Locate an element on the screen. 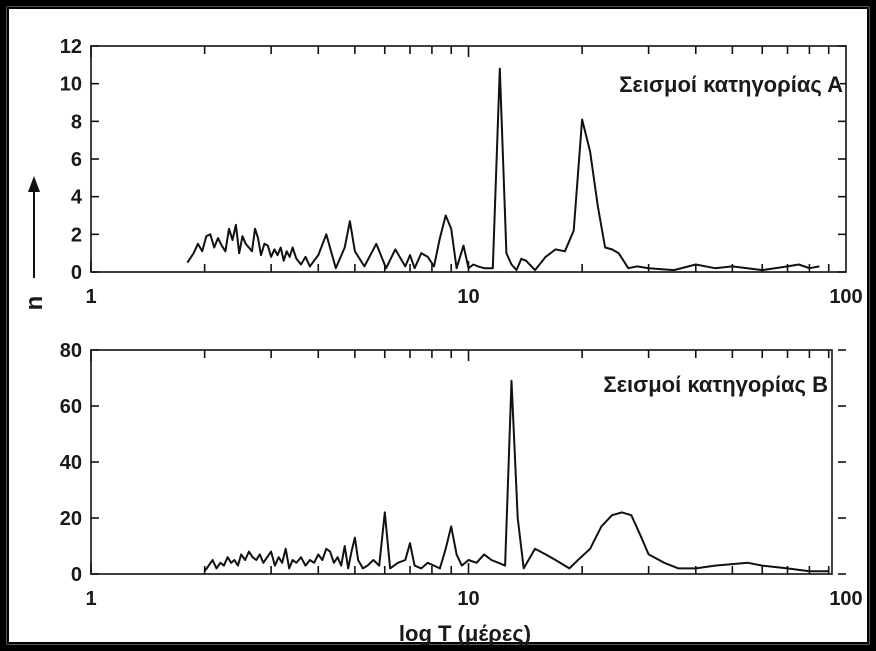  y-tick-label: 6 is located at coordinates (76, 160).